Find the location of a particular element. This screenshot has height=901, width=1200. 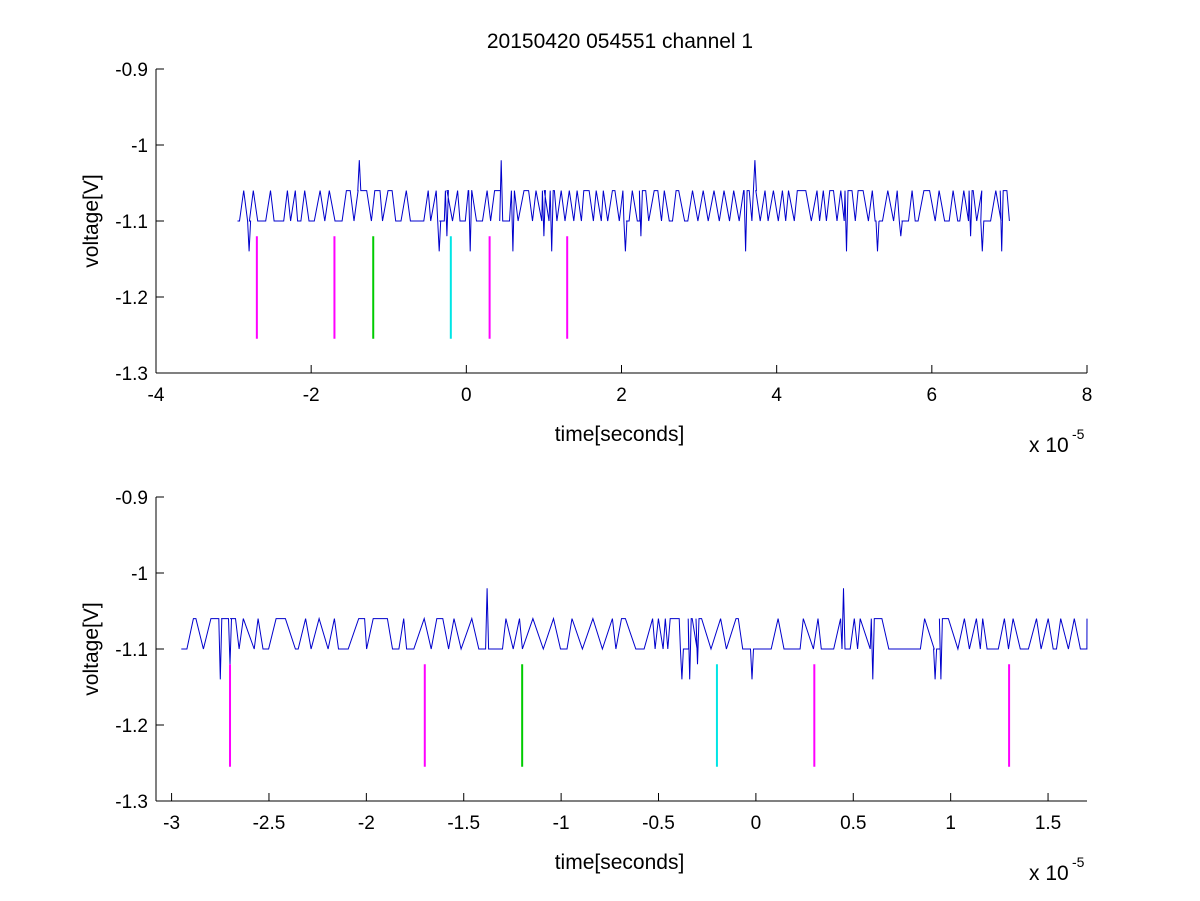

x-tick-label: 8 is located at coordinates (1087, 395).